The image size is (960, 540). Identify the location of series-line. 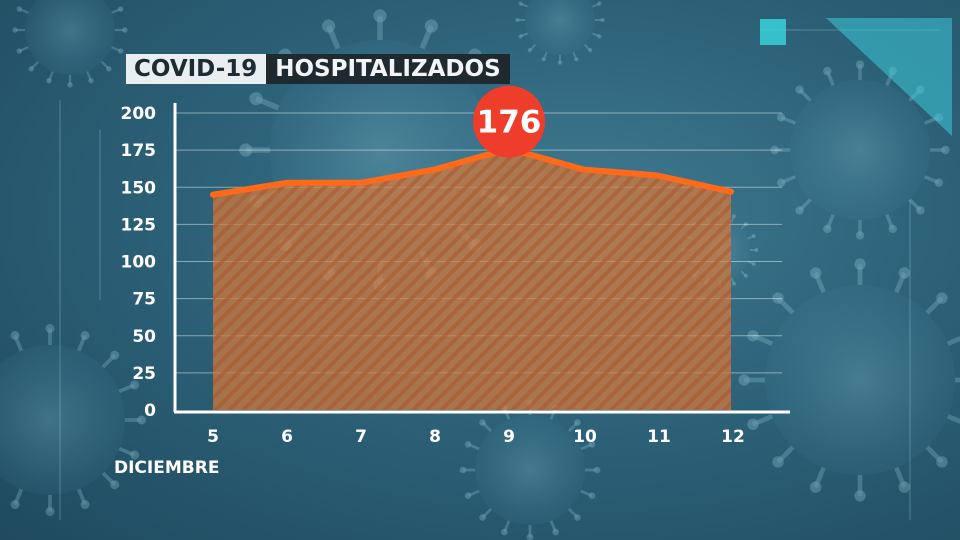
(472, 171).